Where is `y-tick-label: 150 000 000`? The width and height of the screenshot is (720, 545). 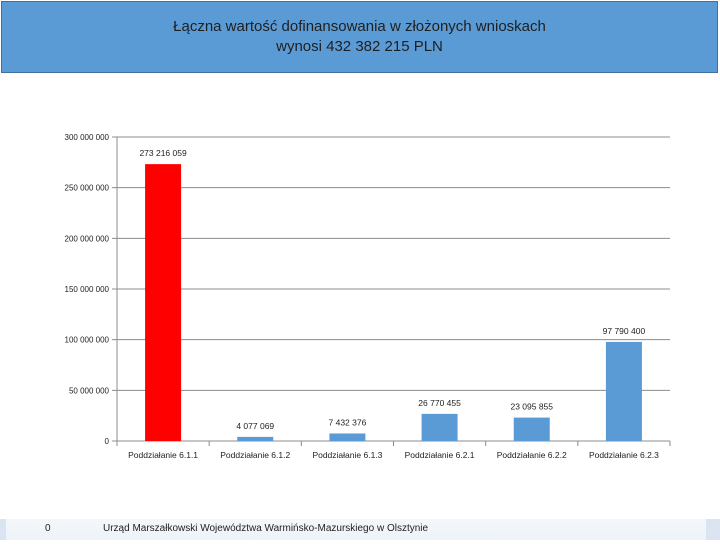
y-tick-label: 150 000 000 is located at coordinates (87, 289).